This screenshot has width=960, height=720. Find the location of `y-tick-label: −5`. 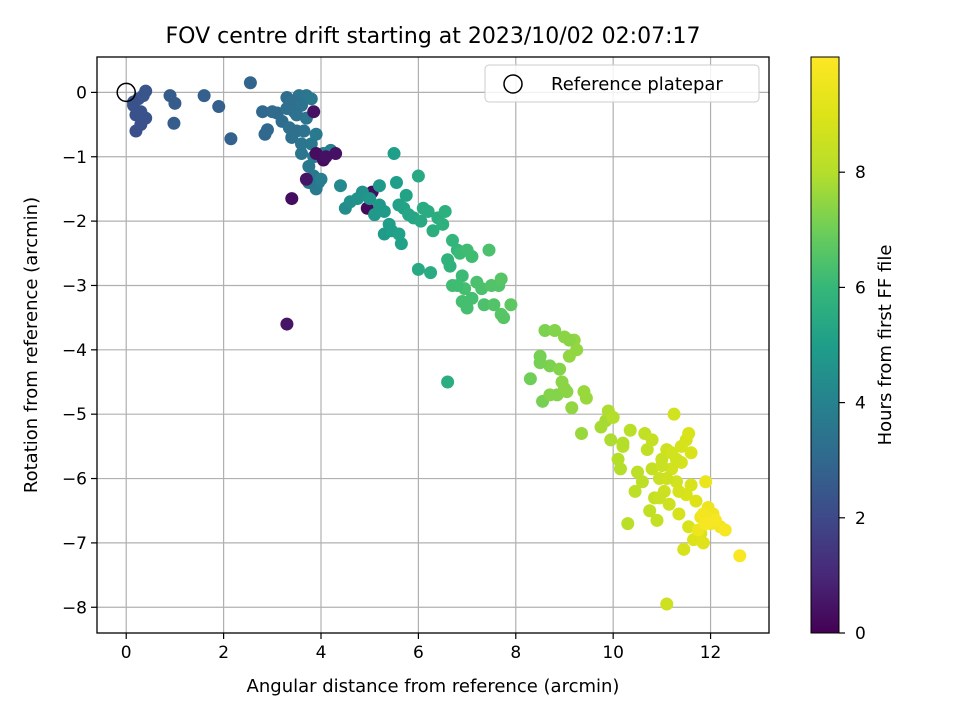

y-tick-label: −5 is located at coordinates (74, 415).